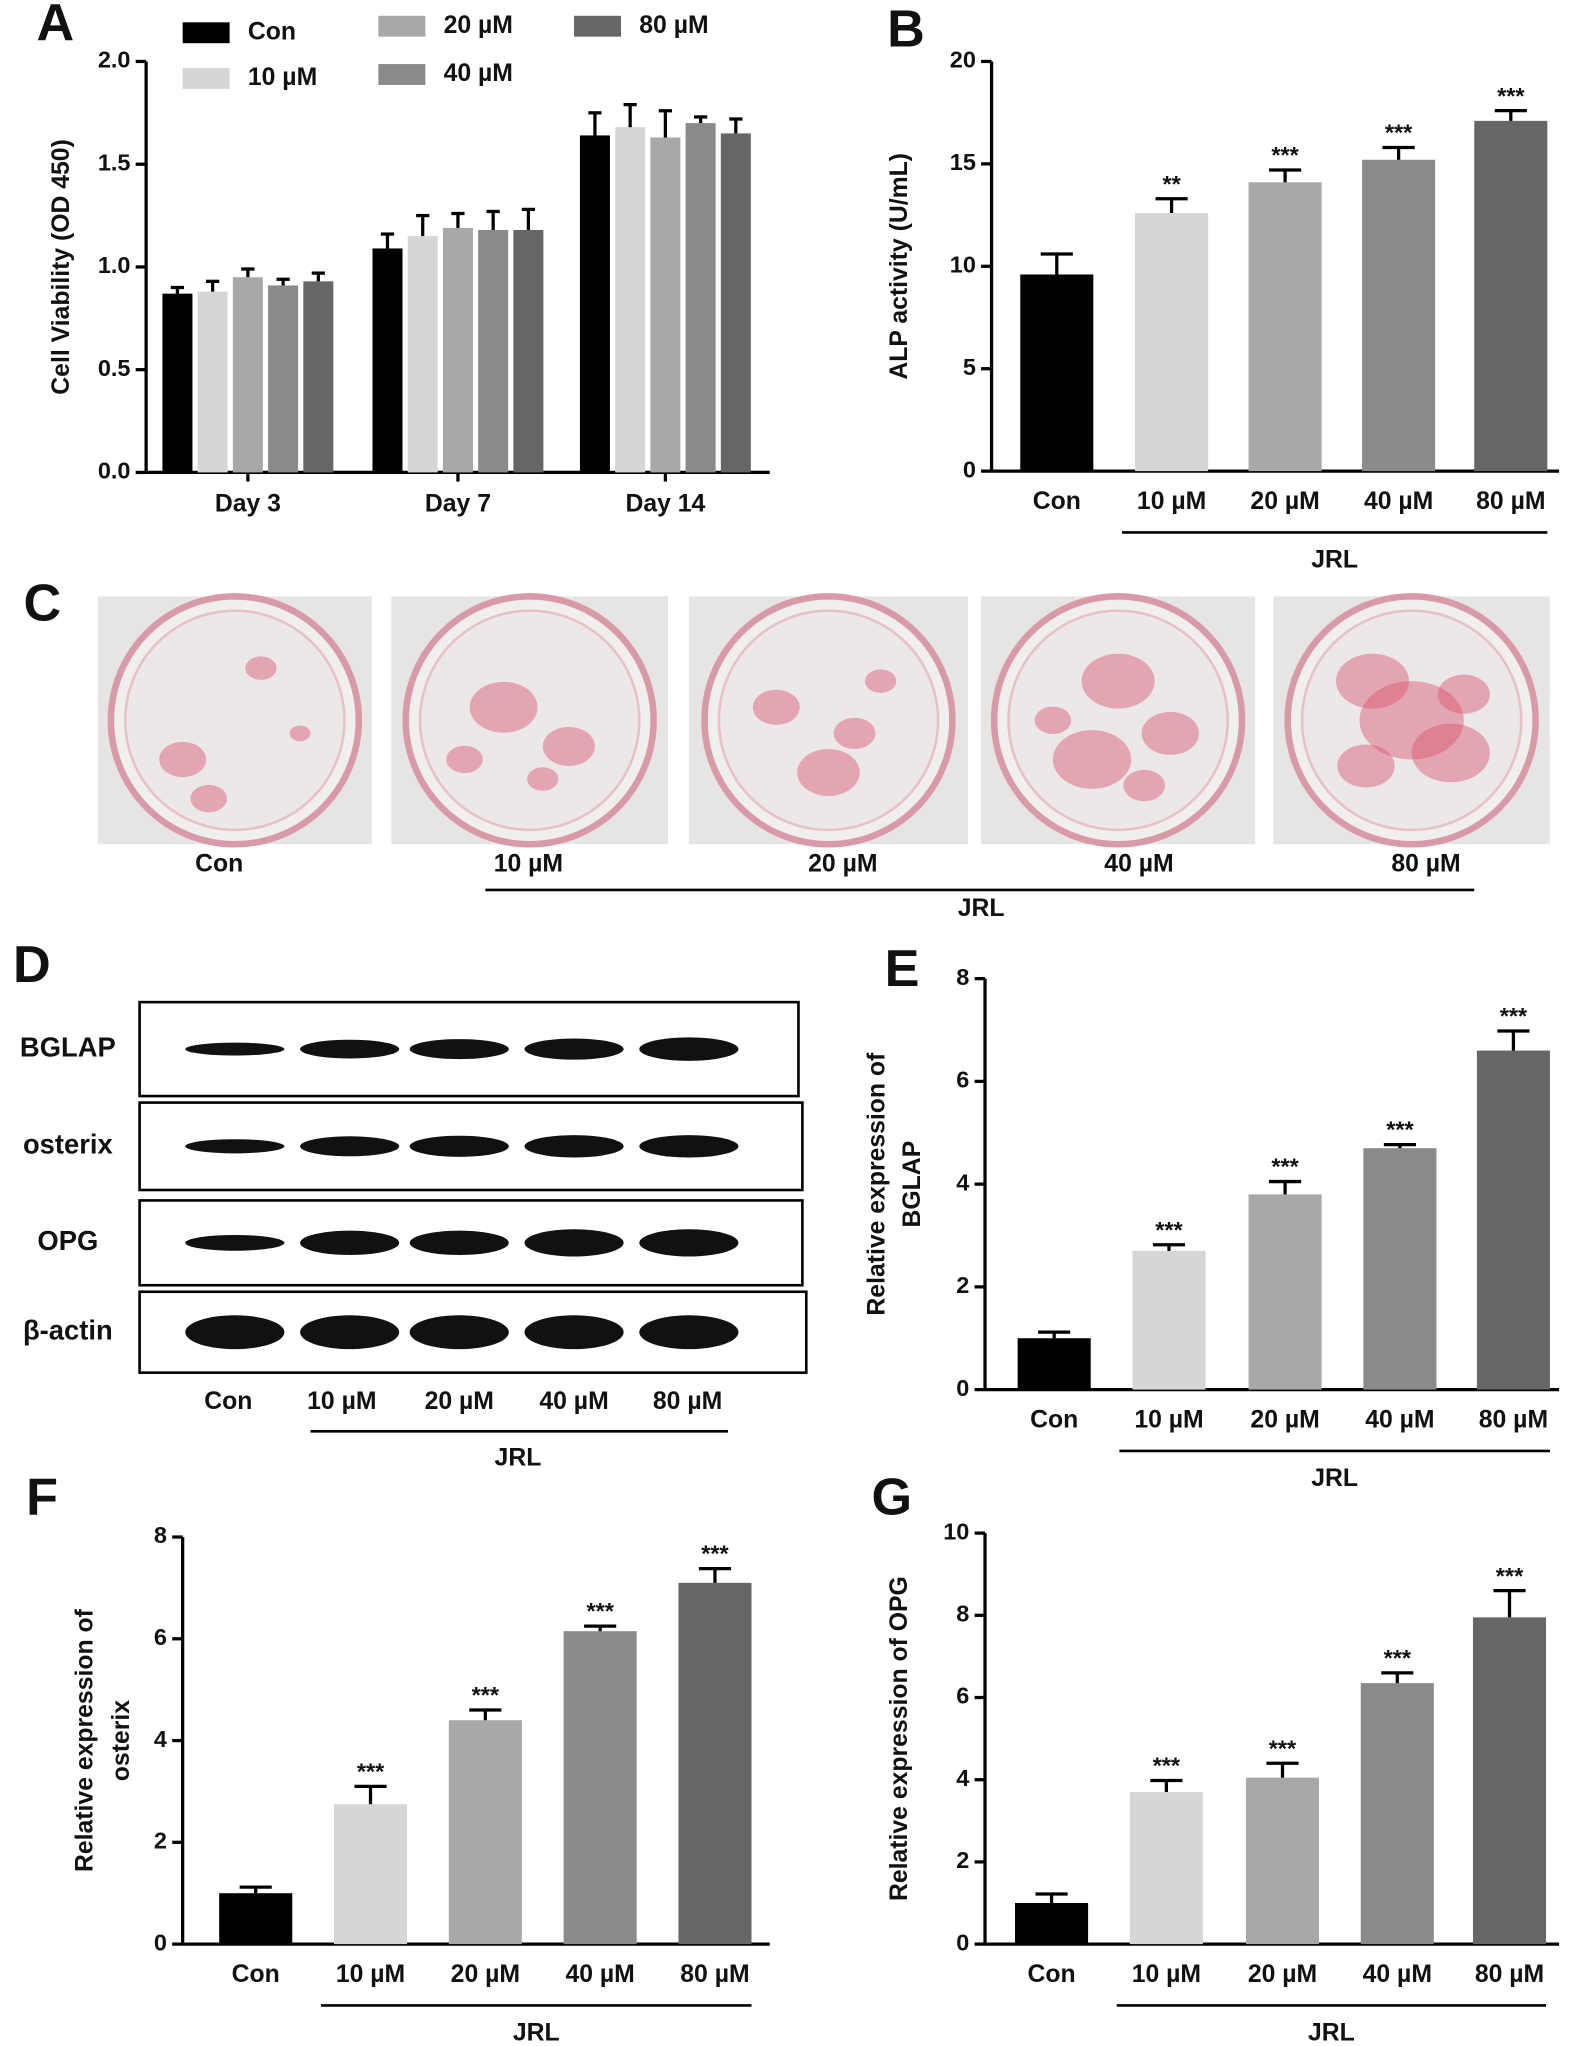 This screenshot has width=1593, height=2046. Describe the element at coordinates (42, 1497) in the screenshot. I see `panel-label: F` at that location.